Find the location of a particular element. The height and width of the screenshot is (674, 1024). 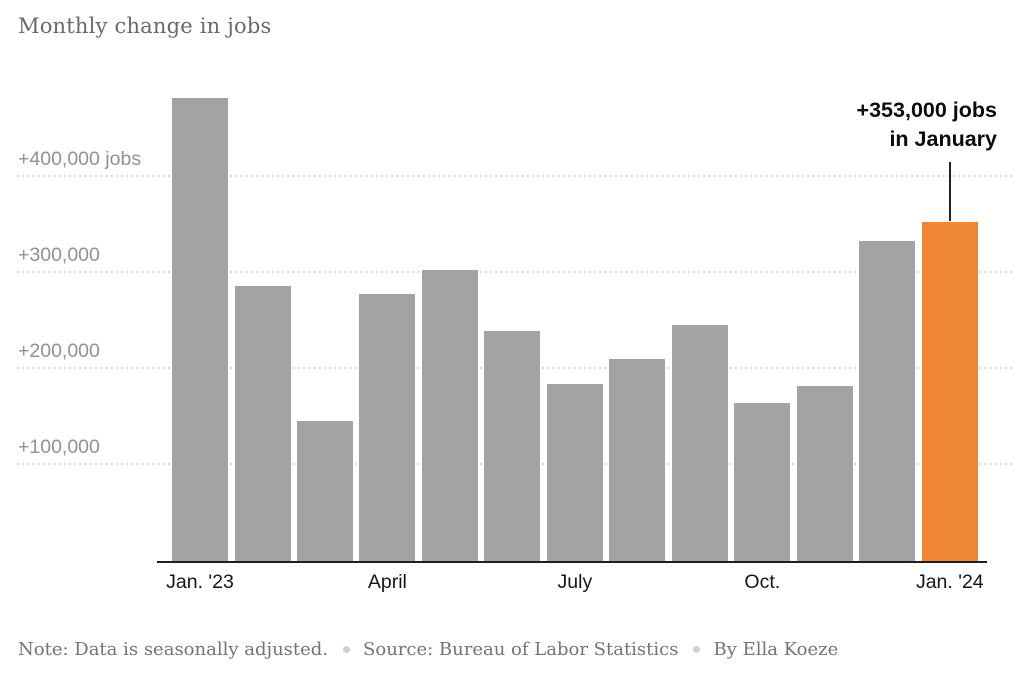

y-axis-tick-label: +100,000 is located at coordinates (59, 447).